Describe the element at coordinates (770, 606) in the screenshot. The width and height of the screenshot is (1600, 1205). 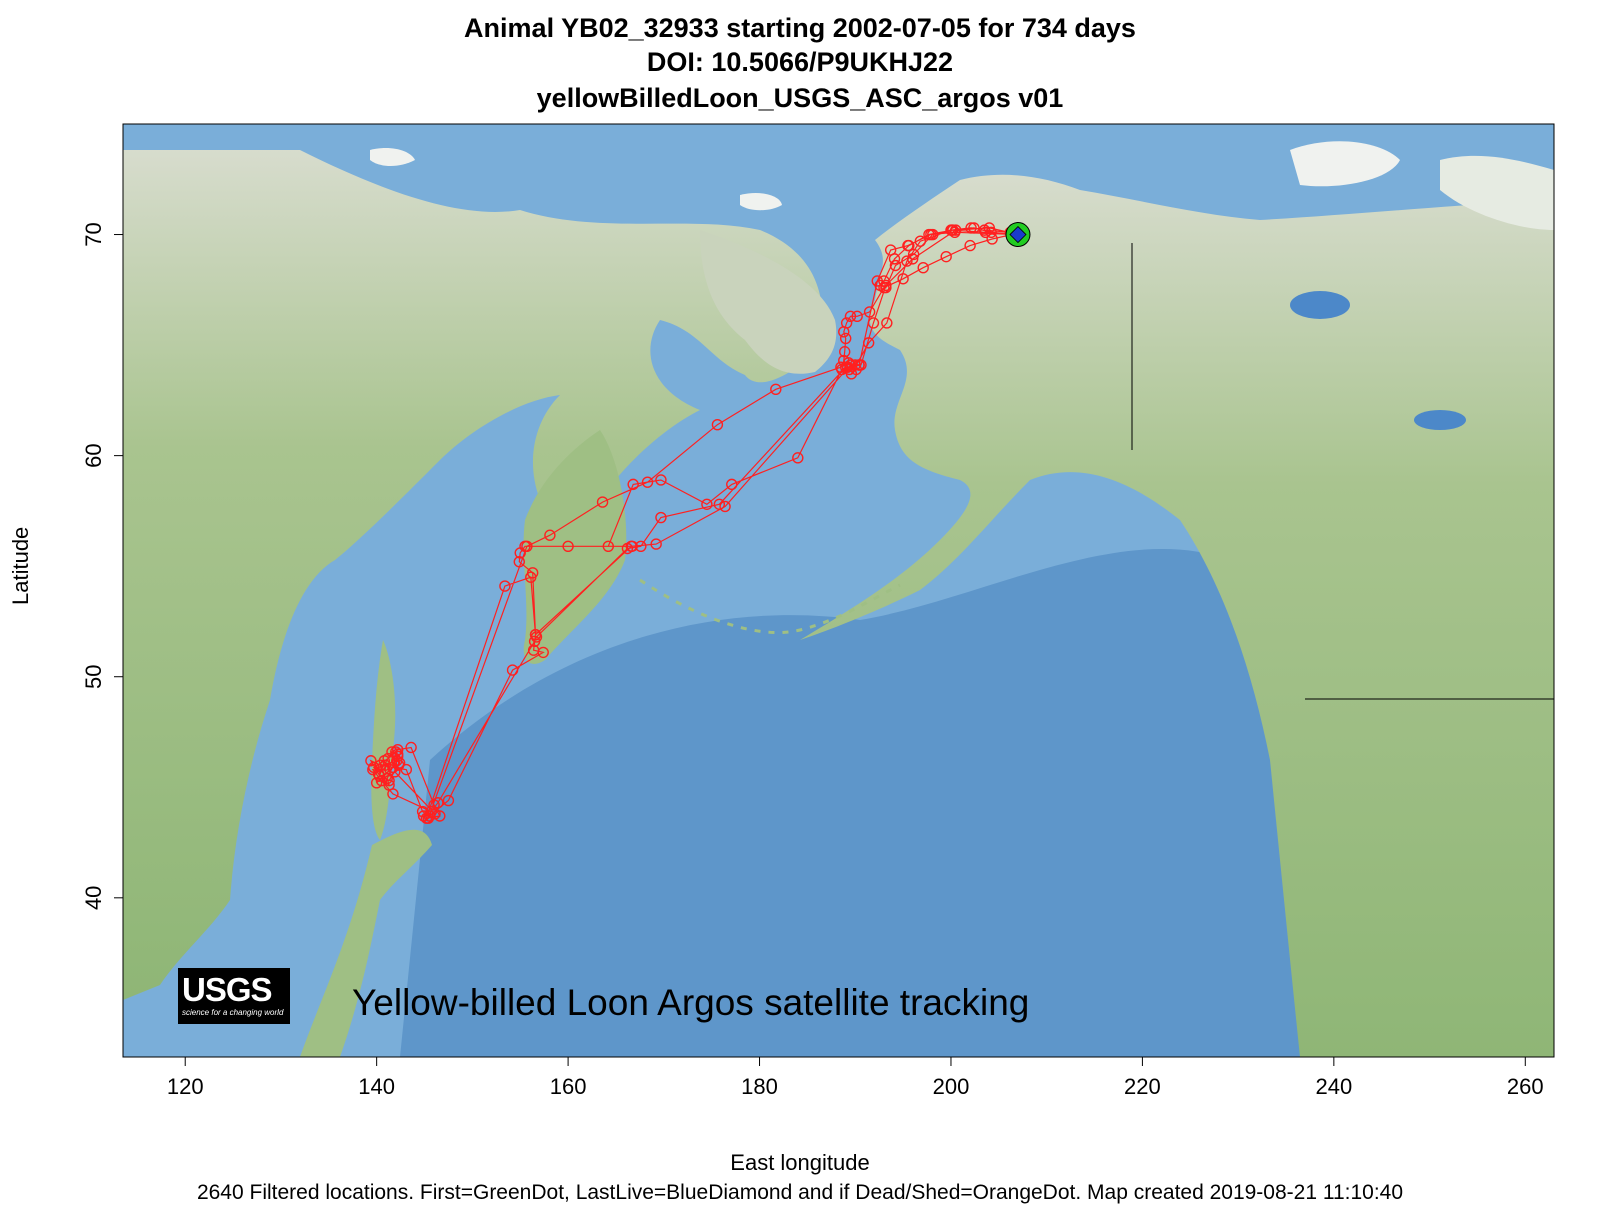
I see `aleutian-islands` at that location.